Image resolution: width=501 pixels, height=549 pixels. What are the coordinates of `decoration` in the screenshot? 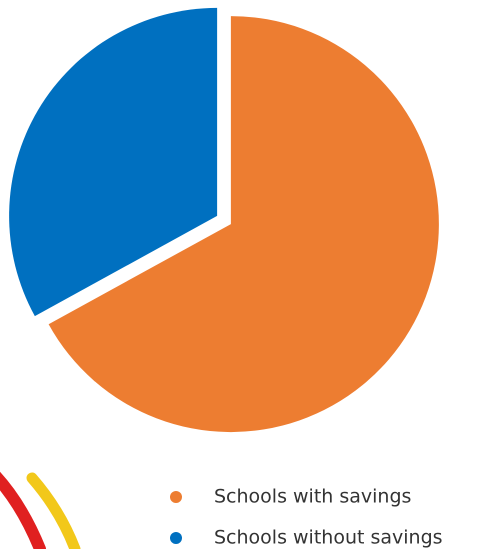 It's located at (40, 510).